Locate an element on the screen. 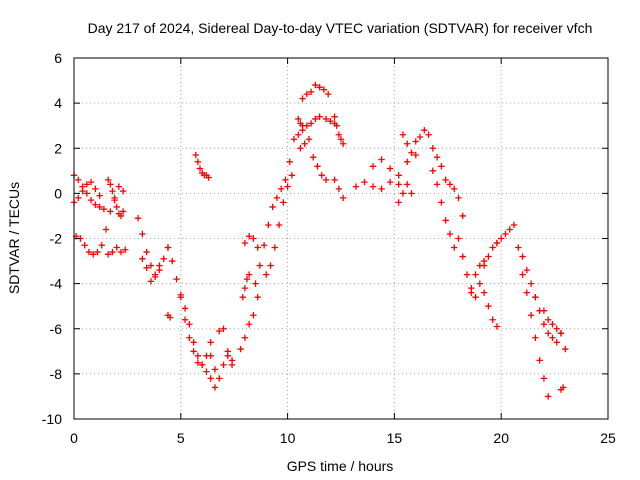  x-tick-label: 15 is located at coordinates (395, 438).